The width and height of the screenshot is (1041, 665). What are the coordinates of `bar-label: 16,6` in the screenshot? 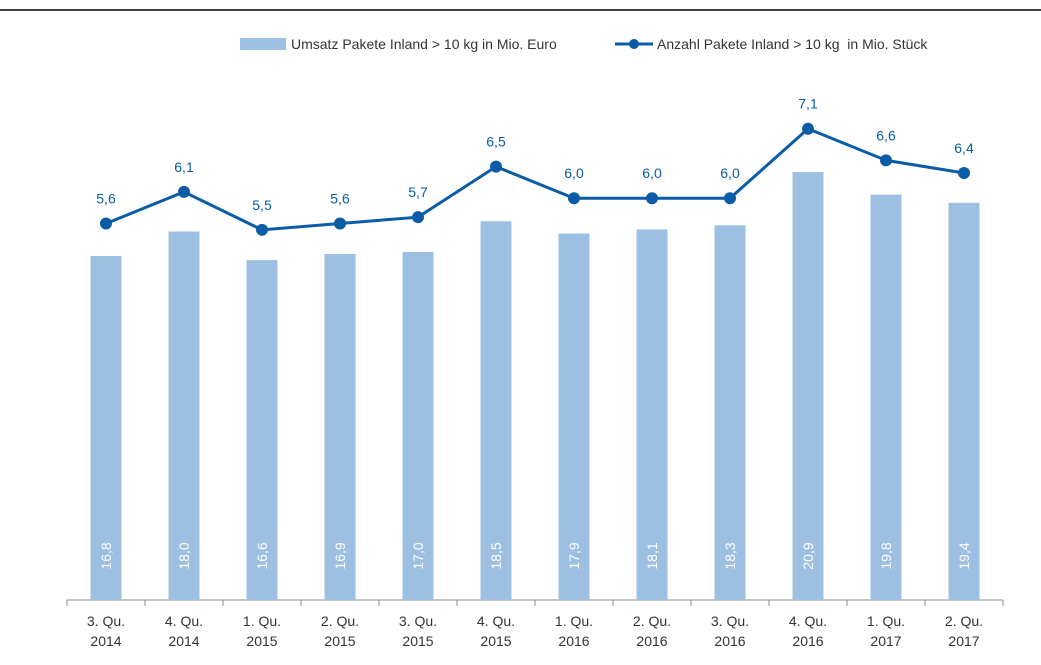 It's located at (262, 555).